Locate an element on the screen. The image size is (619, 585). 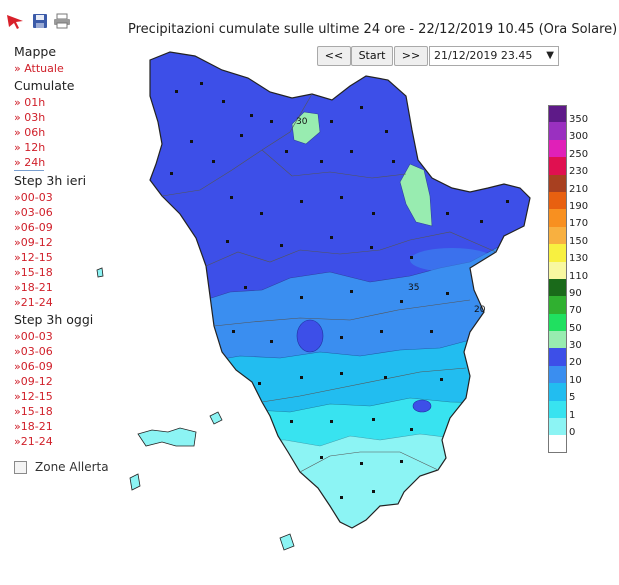
legend-row: 190 is located at coordinates (583, 201).